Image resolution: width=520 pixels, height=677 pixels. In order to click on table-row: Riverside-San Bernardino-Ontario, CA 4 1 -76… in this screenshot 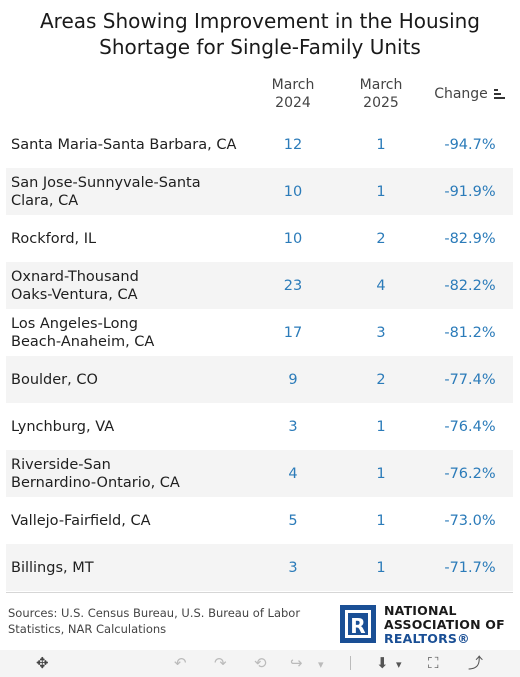, I will do `click(259, 473)`.